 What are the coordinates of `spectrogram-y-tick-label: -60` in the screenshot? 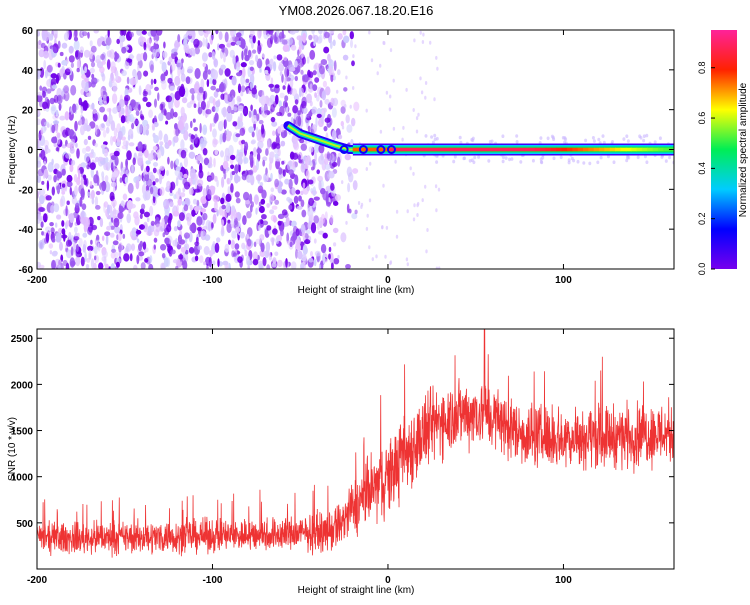 It's located at (26, 270).